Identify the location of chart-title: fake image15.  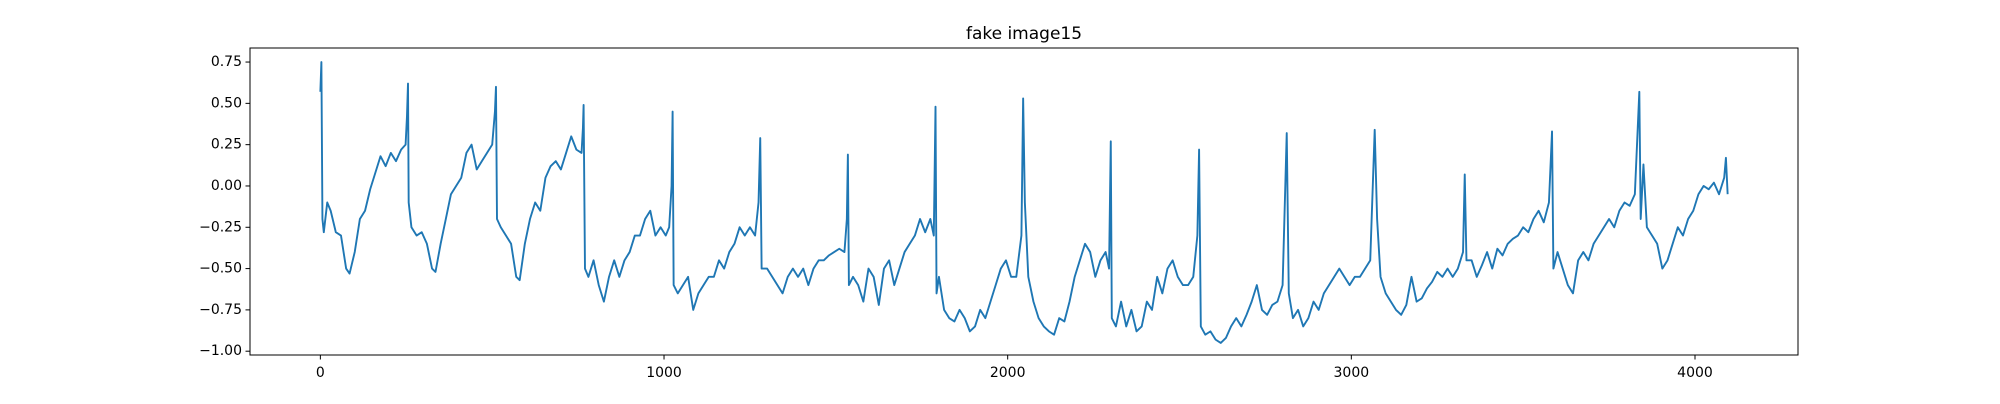
(1024, 34).